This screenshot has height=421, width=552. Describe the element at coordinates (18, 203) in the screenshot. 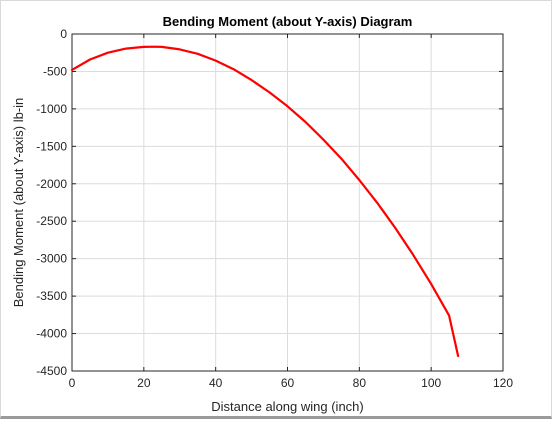

I see `y-axis-label: Bending Moment (about Y-axis) lb-in` at that location.